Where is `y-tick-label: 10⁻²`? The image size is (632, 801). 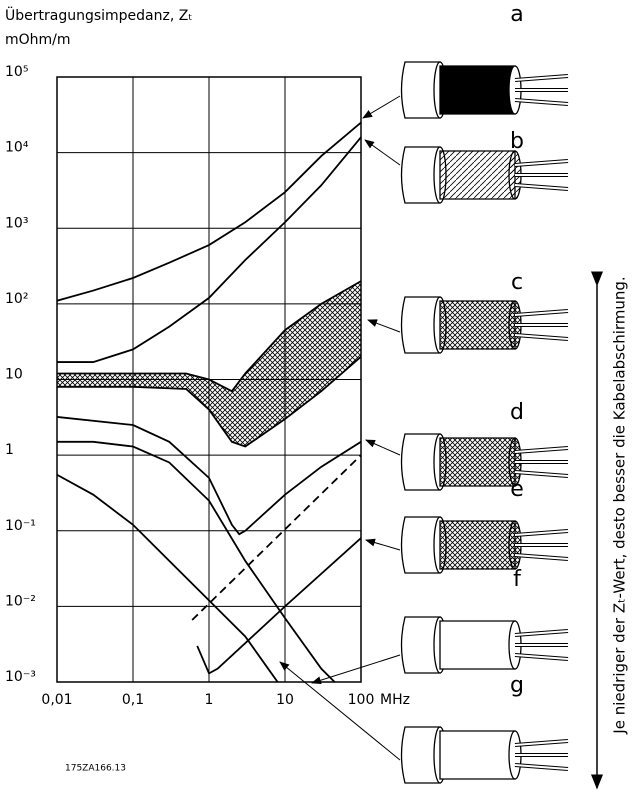
y-tick-label: 10⁻² is located at coordinates (20, 601).